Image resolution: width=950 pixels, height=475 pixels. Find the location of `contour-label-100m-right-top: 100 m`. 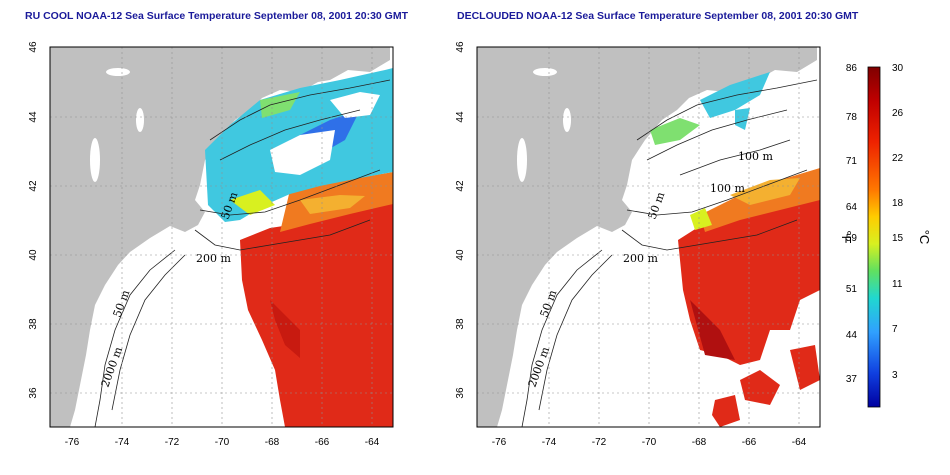

contour-label-100m-right-top: 100 m is located at coordinates (755, 156).